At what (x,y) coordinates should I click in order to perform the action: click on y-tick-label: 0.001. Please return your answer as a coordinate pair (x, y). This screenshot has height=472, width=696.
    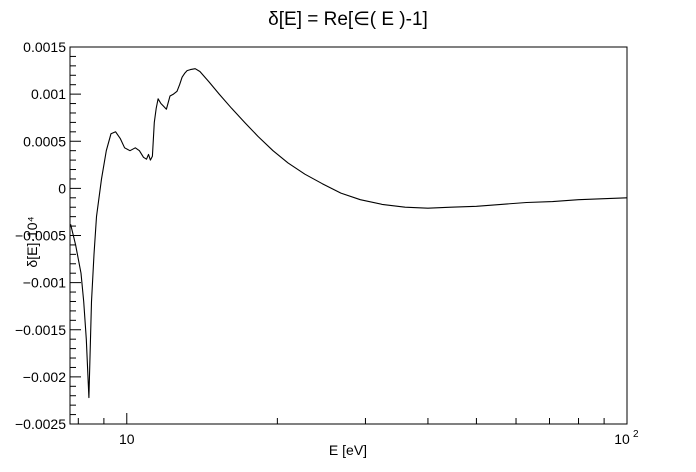
    Looking at the image, I should click on (48, 94).